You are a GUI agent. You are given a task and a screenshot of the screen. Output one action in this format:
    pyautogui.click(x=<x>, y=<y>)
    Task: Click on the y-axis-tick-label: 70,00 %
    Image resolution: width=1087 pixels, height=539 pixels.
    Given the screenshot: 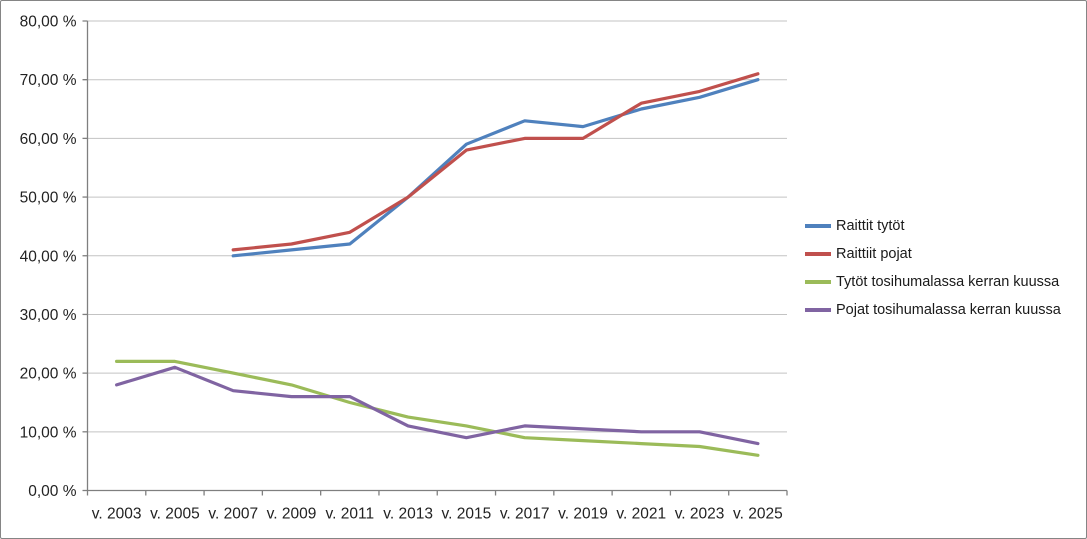 What is the action you would take?
    pyautogui.click(x=48, y=80)
    